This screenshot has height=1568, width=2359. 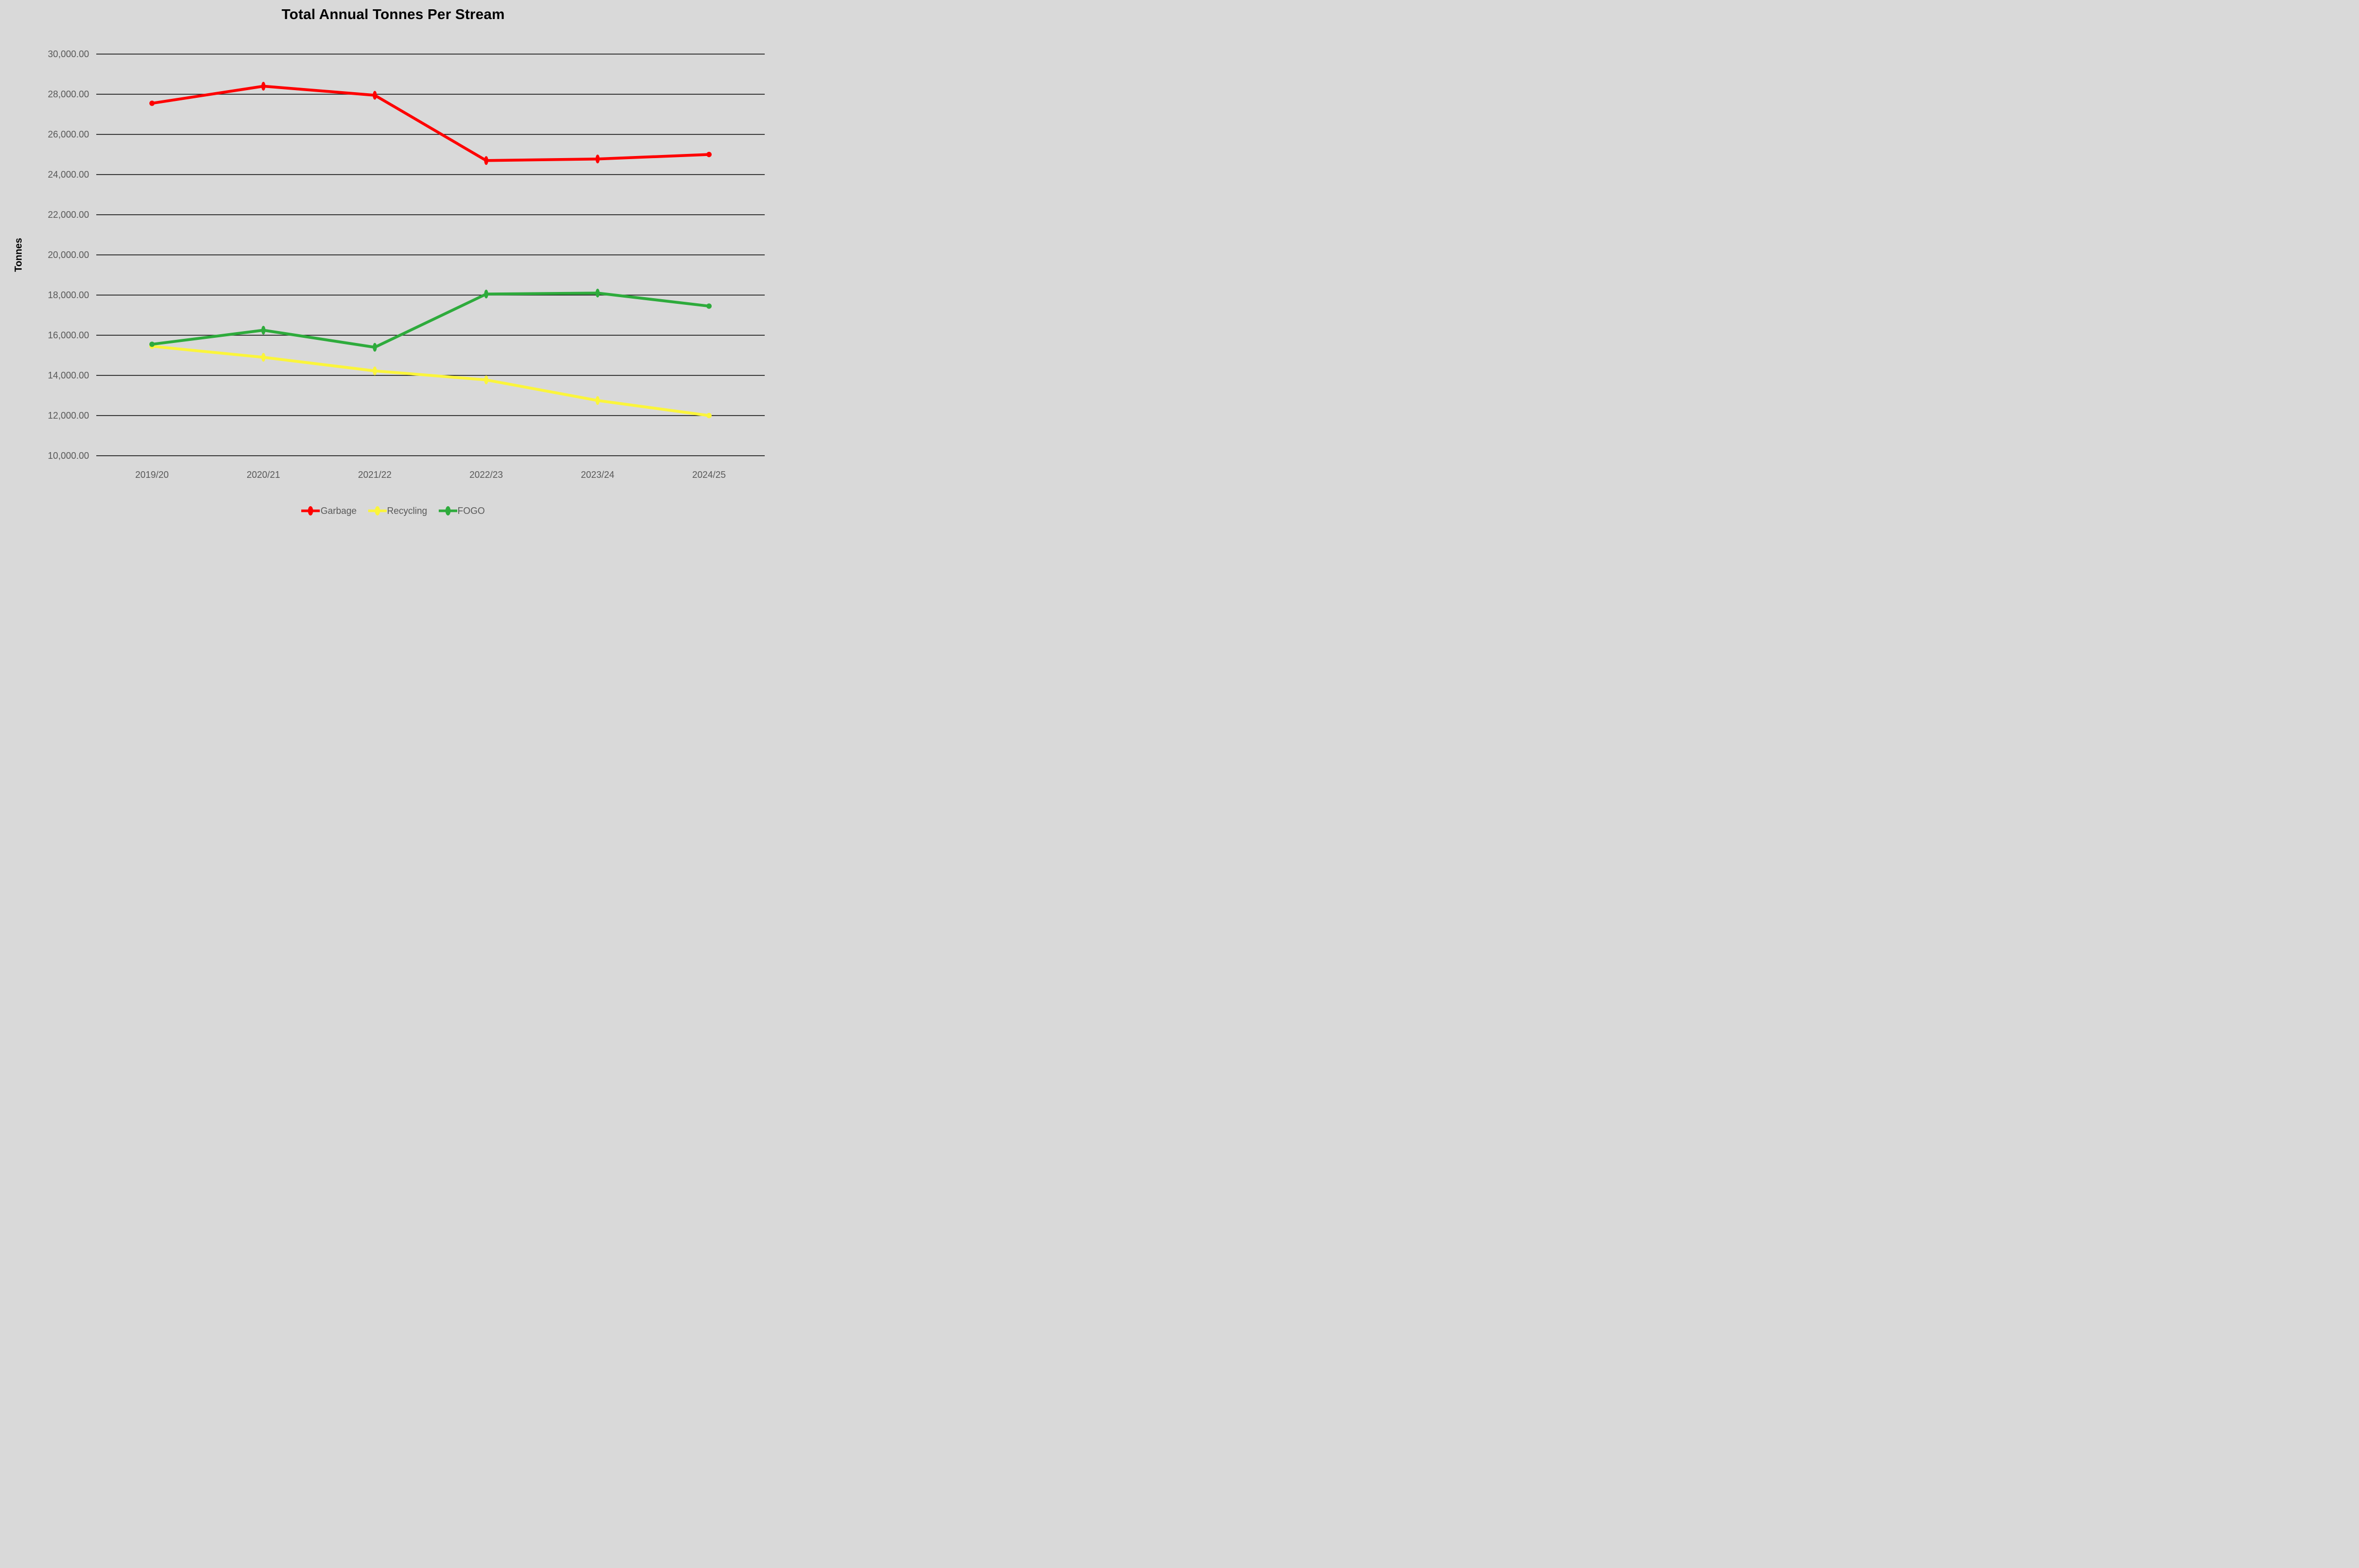 I want to click on x-tick-label: 2024/25, so click(x=709, y=475).